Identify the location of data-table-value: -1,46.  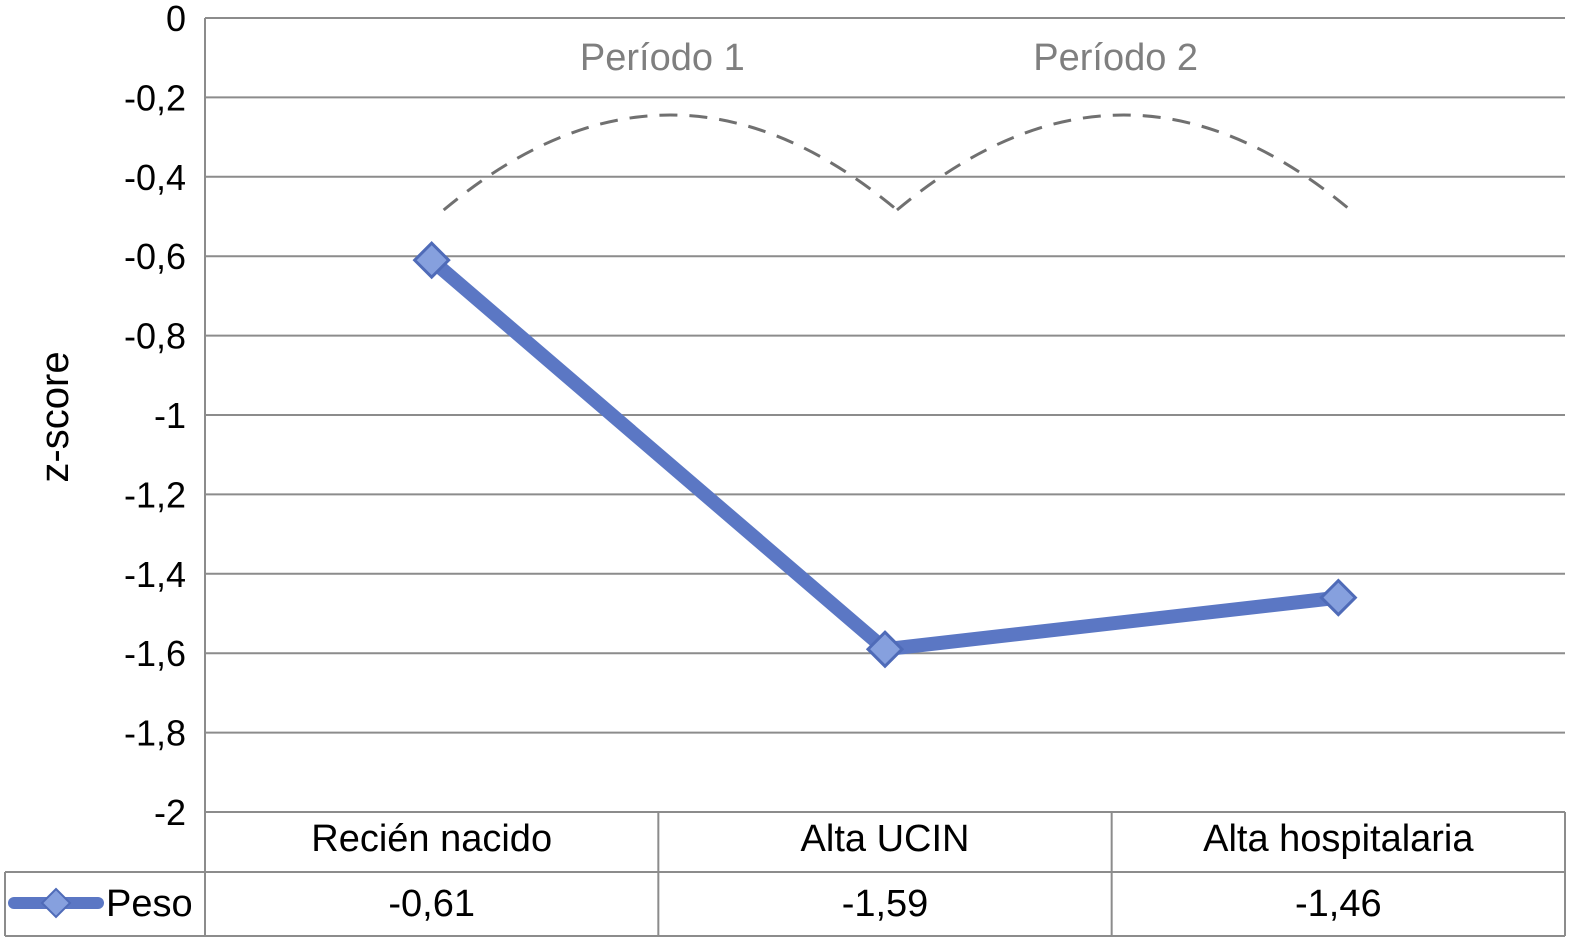
(1338, 904).